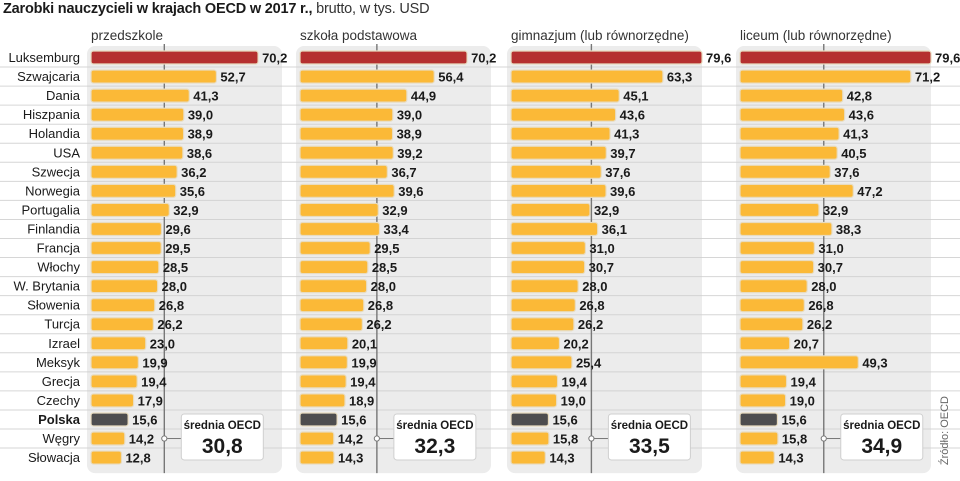  I want to click on data-label: 20,7, so click(806, 343).